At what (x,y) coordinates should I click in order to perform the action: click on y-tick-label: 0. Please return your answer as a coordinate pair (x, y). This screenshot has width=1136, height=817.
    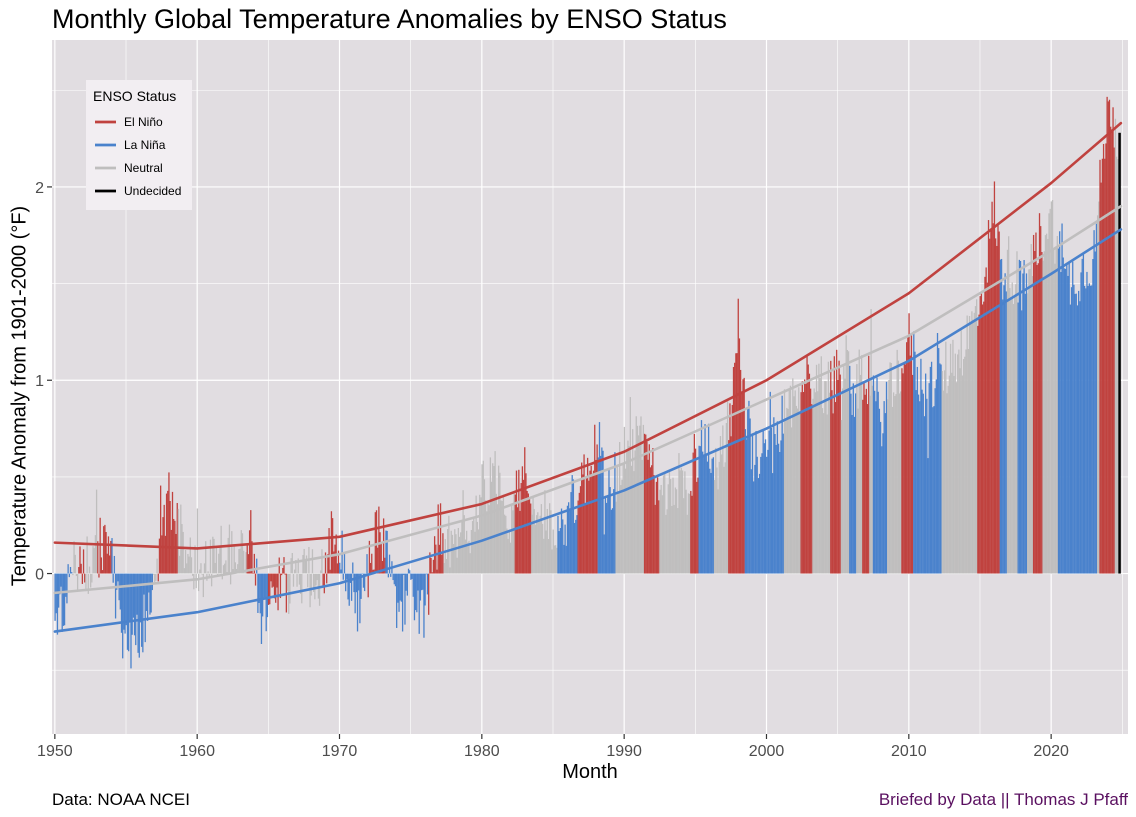
    Looking at the image, I should click on (39, 575).